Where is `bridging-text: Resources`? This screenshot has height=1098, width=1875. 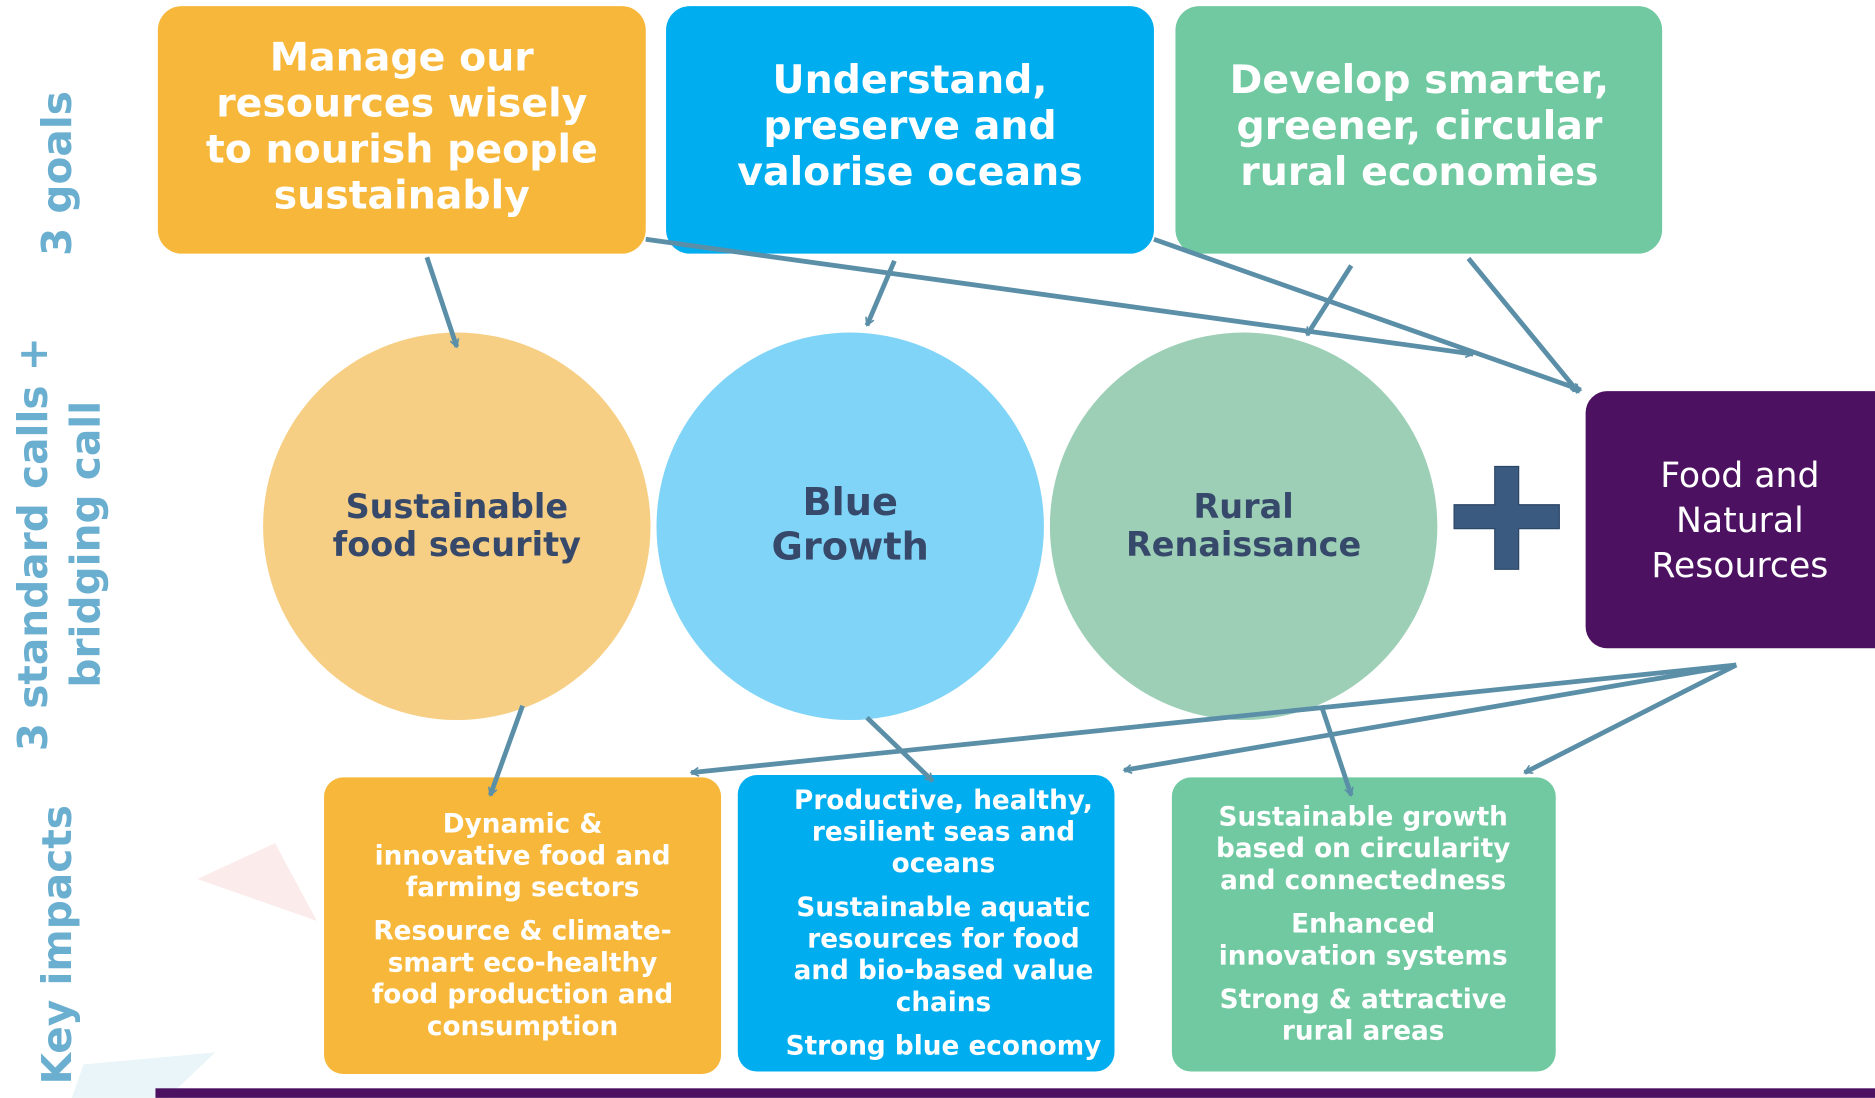
bridging-text: Resources is located at coordinates (1739, 566).